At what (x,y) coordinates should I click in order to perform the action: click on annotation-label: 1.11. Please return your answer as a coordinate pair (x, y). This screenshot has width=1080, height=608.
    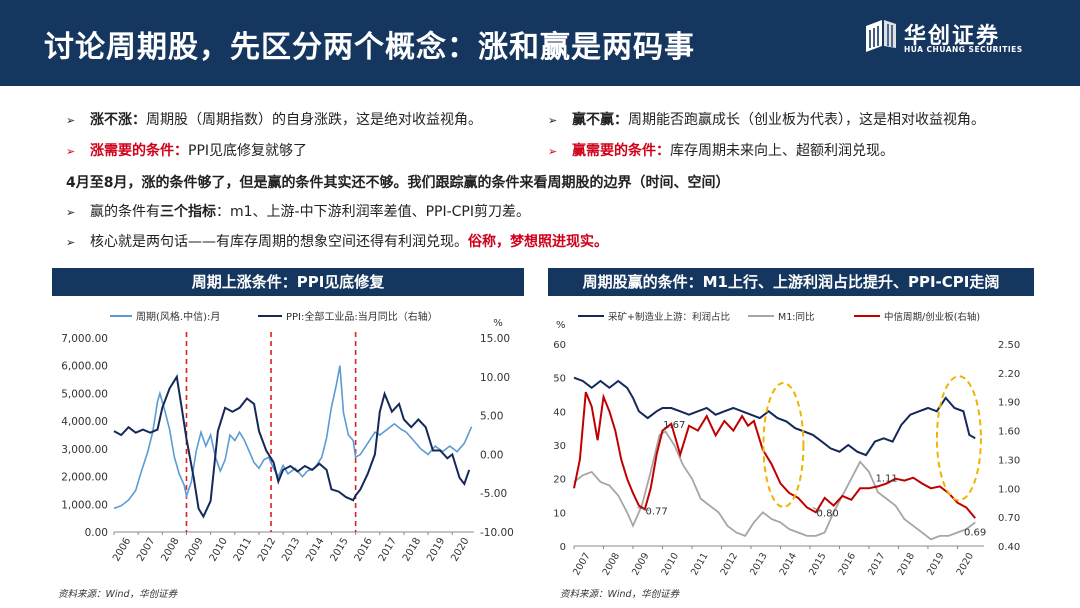
    Looking at the image, I should click on (887, 479).